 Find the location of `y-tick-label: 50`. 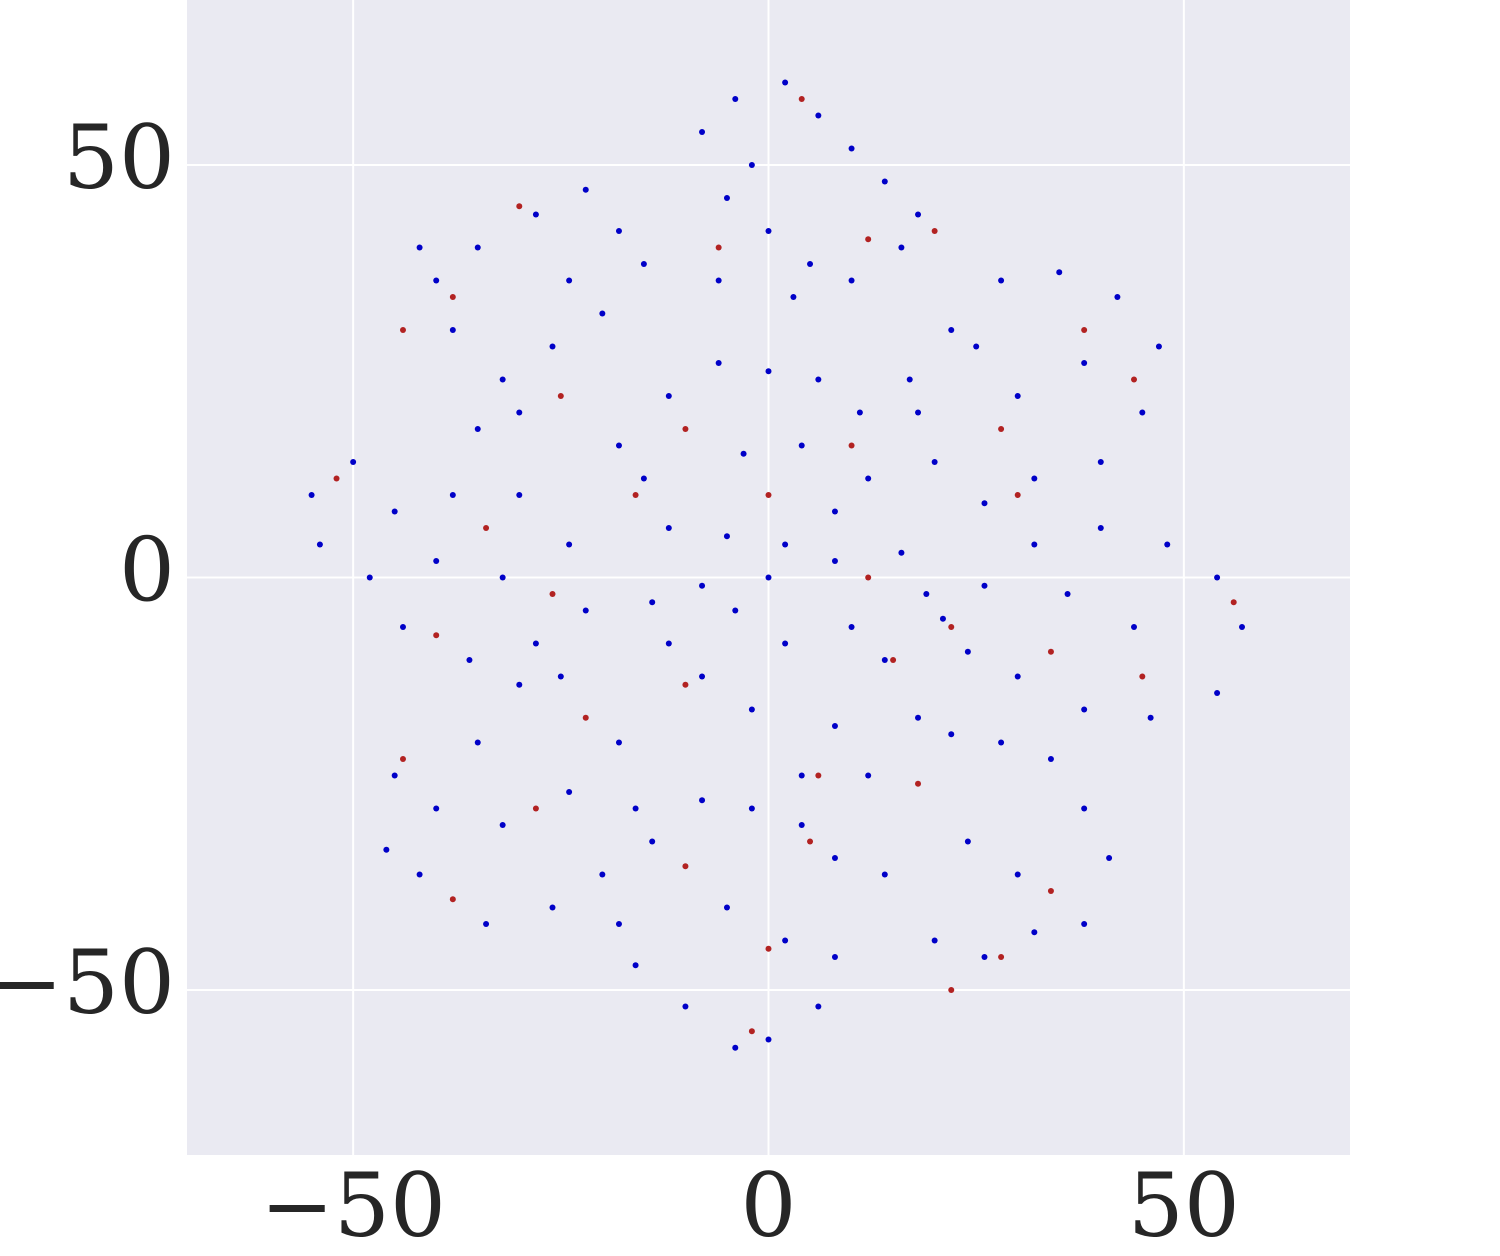

y-tick-label: 50 is located at coordinates (119, 157).